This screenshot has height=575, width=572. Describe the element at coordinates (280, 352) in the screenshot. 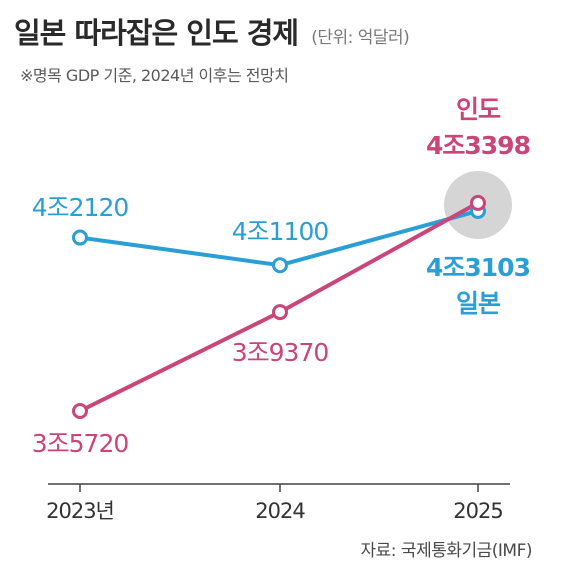

I see `data-label-india-1: 3조9370` at that location.